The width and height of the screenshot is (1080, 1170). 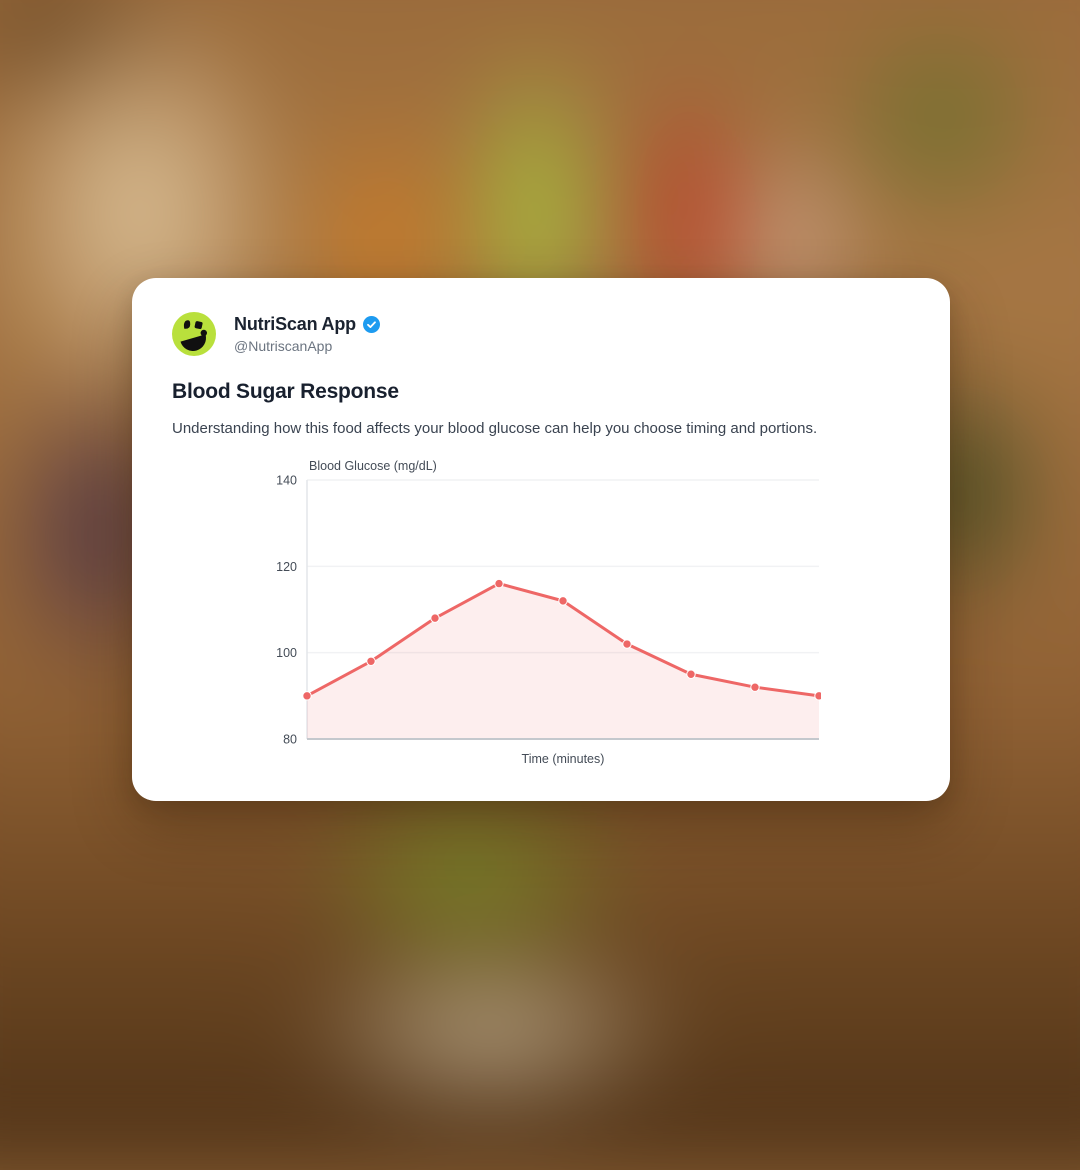 I want to click on verified-badge-icon, so click(x=371, y=324).